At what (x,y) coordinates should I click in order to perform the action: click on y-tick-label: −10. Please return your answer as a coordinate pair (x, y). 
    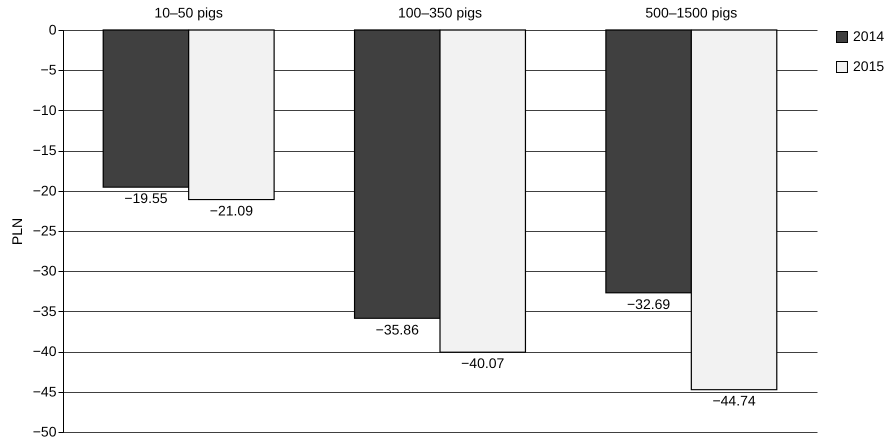
    Looking at the image, I should click on (44, 110).